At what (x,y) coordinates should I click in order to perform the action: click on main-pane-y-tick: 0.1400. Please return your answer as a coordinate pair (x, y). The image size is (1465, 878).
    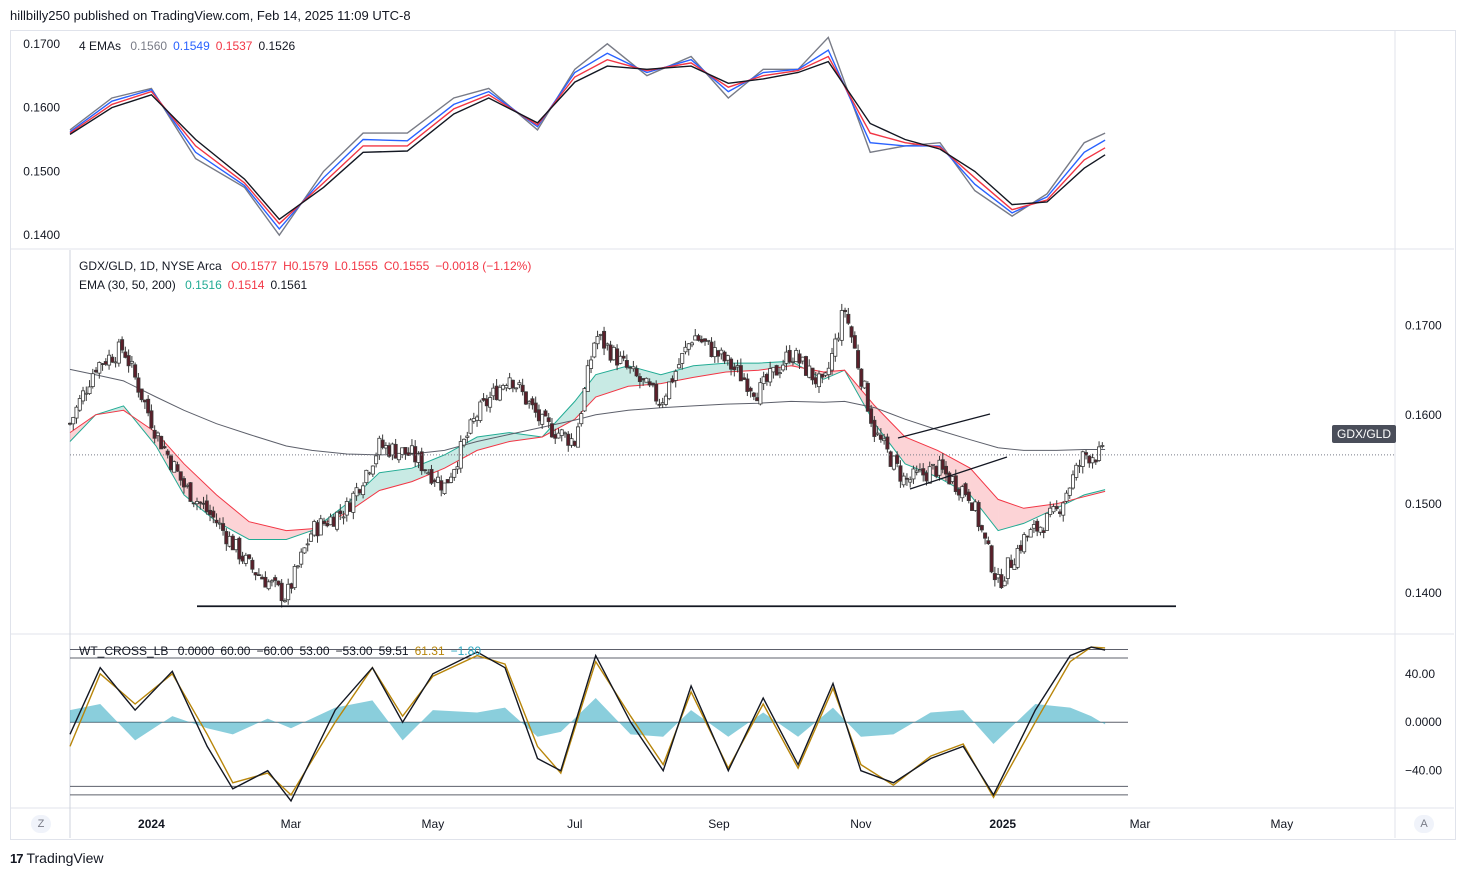
    Looking at the image, I should click on (1423, 593).